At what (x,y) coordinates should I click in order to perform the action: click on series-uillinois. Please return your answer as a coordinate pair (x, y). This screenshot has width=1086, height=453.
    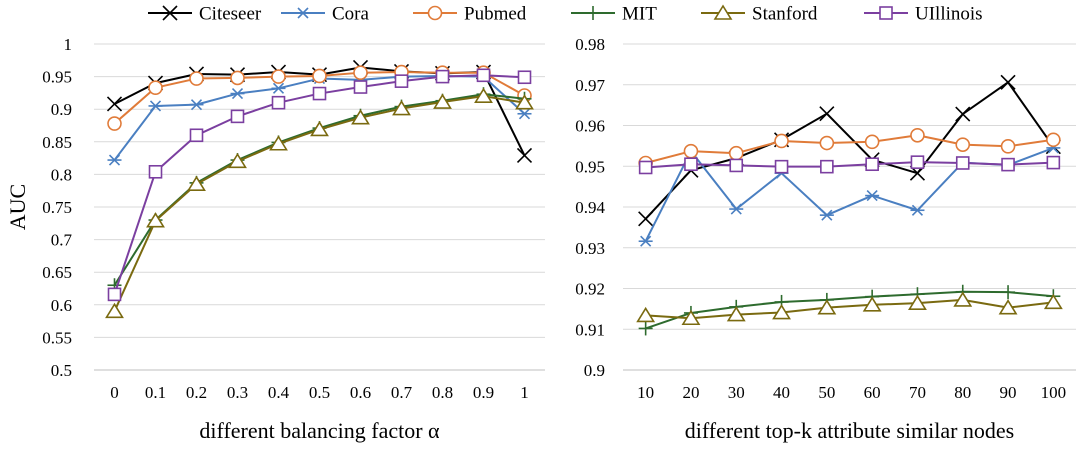
    Looking at the image, I should click on (849, 165).